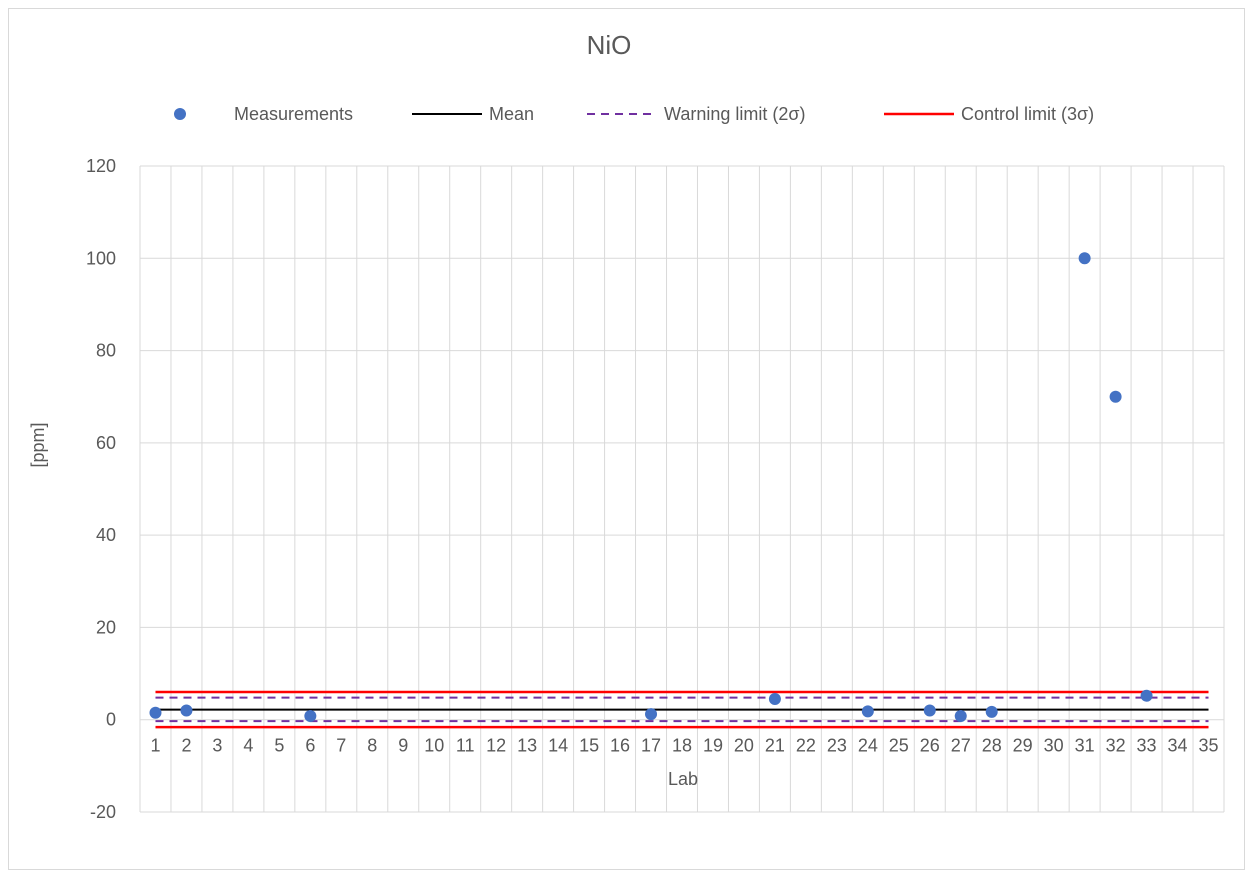 This screenshot has height=878, width=1253. What do you see at coordinates (473, 114) in the screenshot?
I see `legend-item-mean: Mean` at bounding box center [473, 114].